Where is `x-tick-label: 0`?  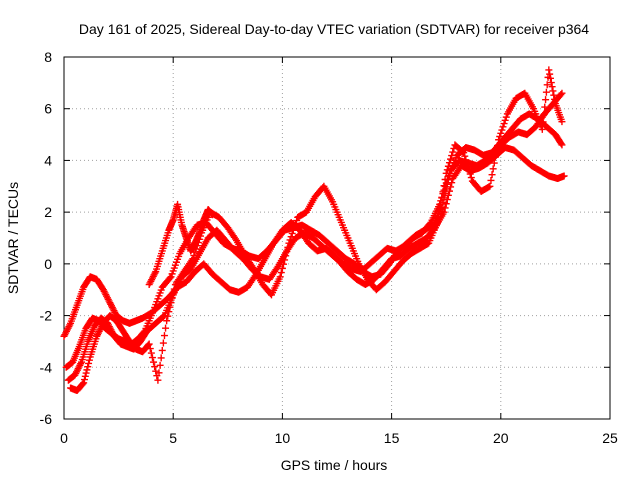 x-tick-label: 0 is located at coordinates (64, 438).